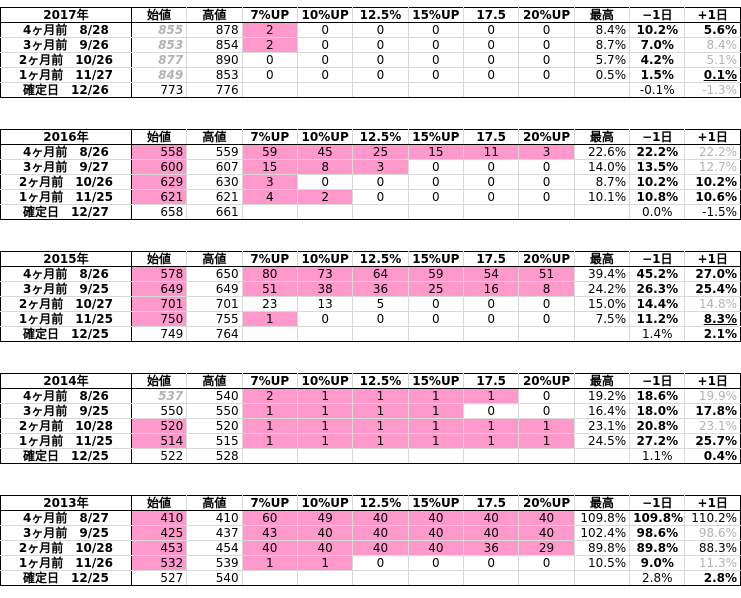 This screenshot has height=598, width=741. Describe the element at coordinates (66, 563) in the screenshot. I see `row-label: 1ヶ月前 11/26` at that location.